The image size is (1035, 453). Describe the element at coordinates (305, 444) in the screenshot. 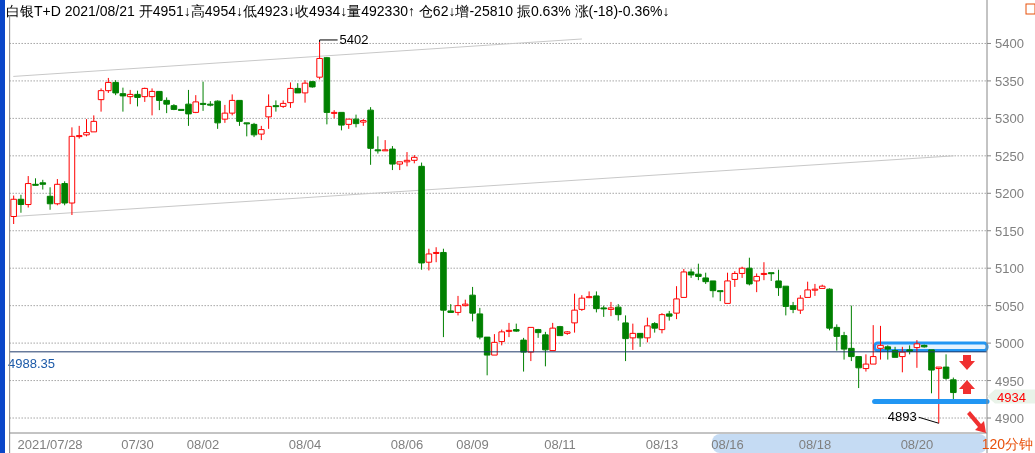

I see `x-tick-label: 08/04` at that location.